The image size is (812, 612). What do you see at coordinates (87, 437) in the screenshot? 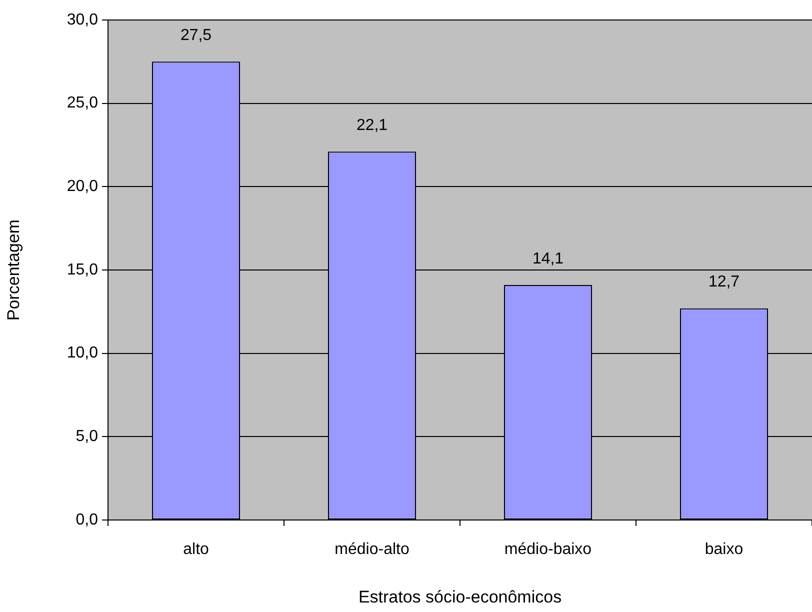
I see `y-tick-label: 5,0` at bounding box center [87, 437].